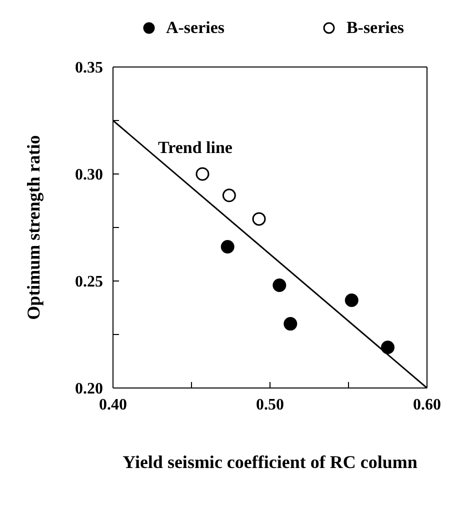 The height and width of the screenshot is (525, 461). I want to click on annotation: Trend line, so click(195, 148).